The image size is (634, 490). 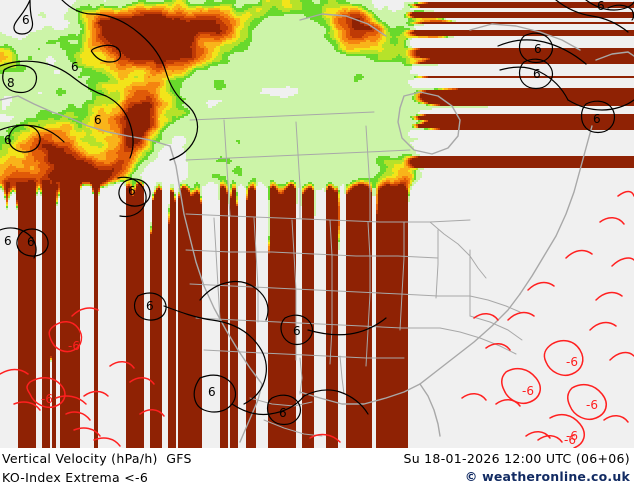 I want to click on field-label: Vertical Velocity (hPa/h) GFS, so click(x=97, y=458).